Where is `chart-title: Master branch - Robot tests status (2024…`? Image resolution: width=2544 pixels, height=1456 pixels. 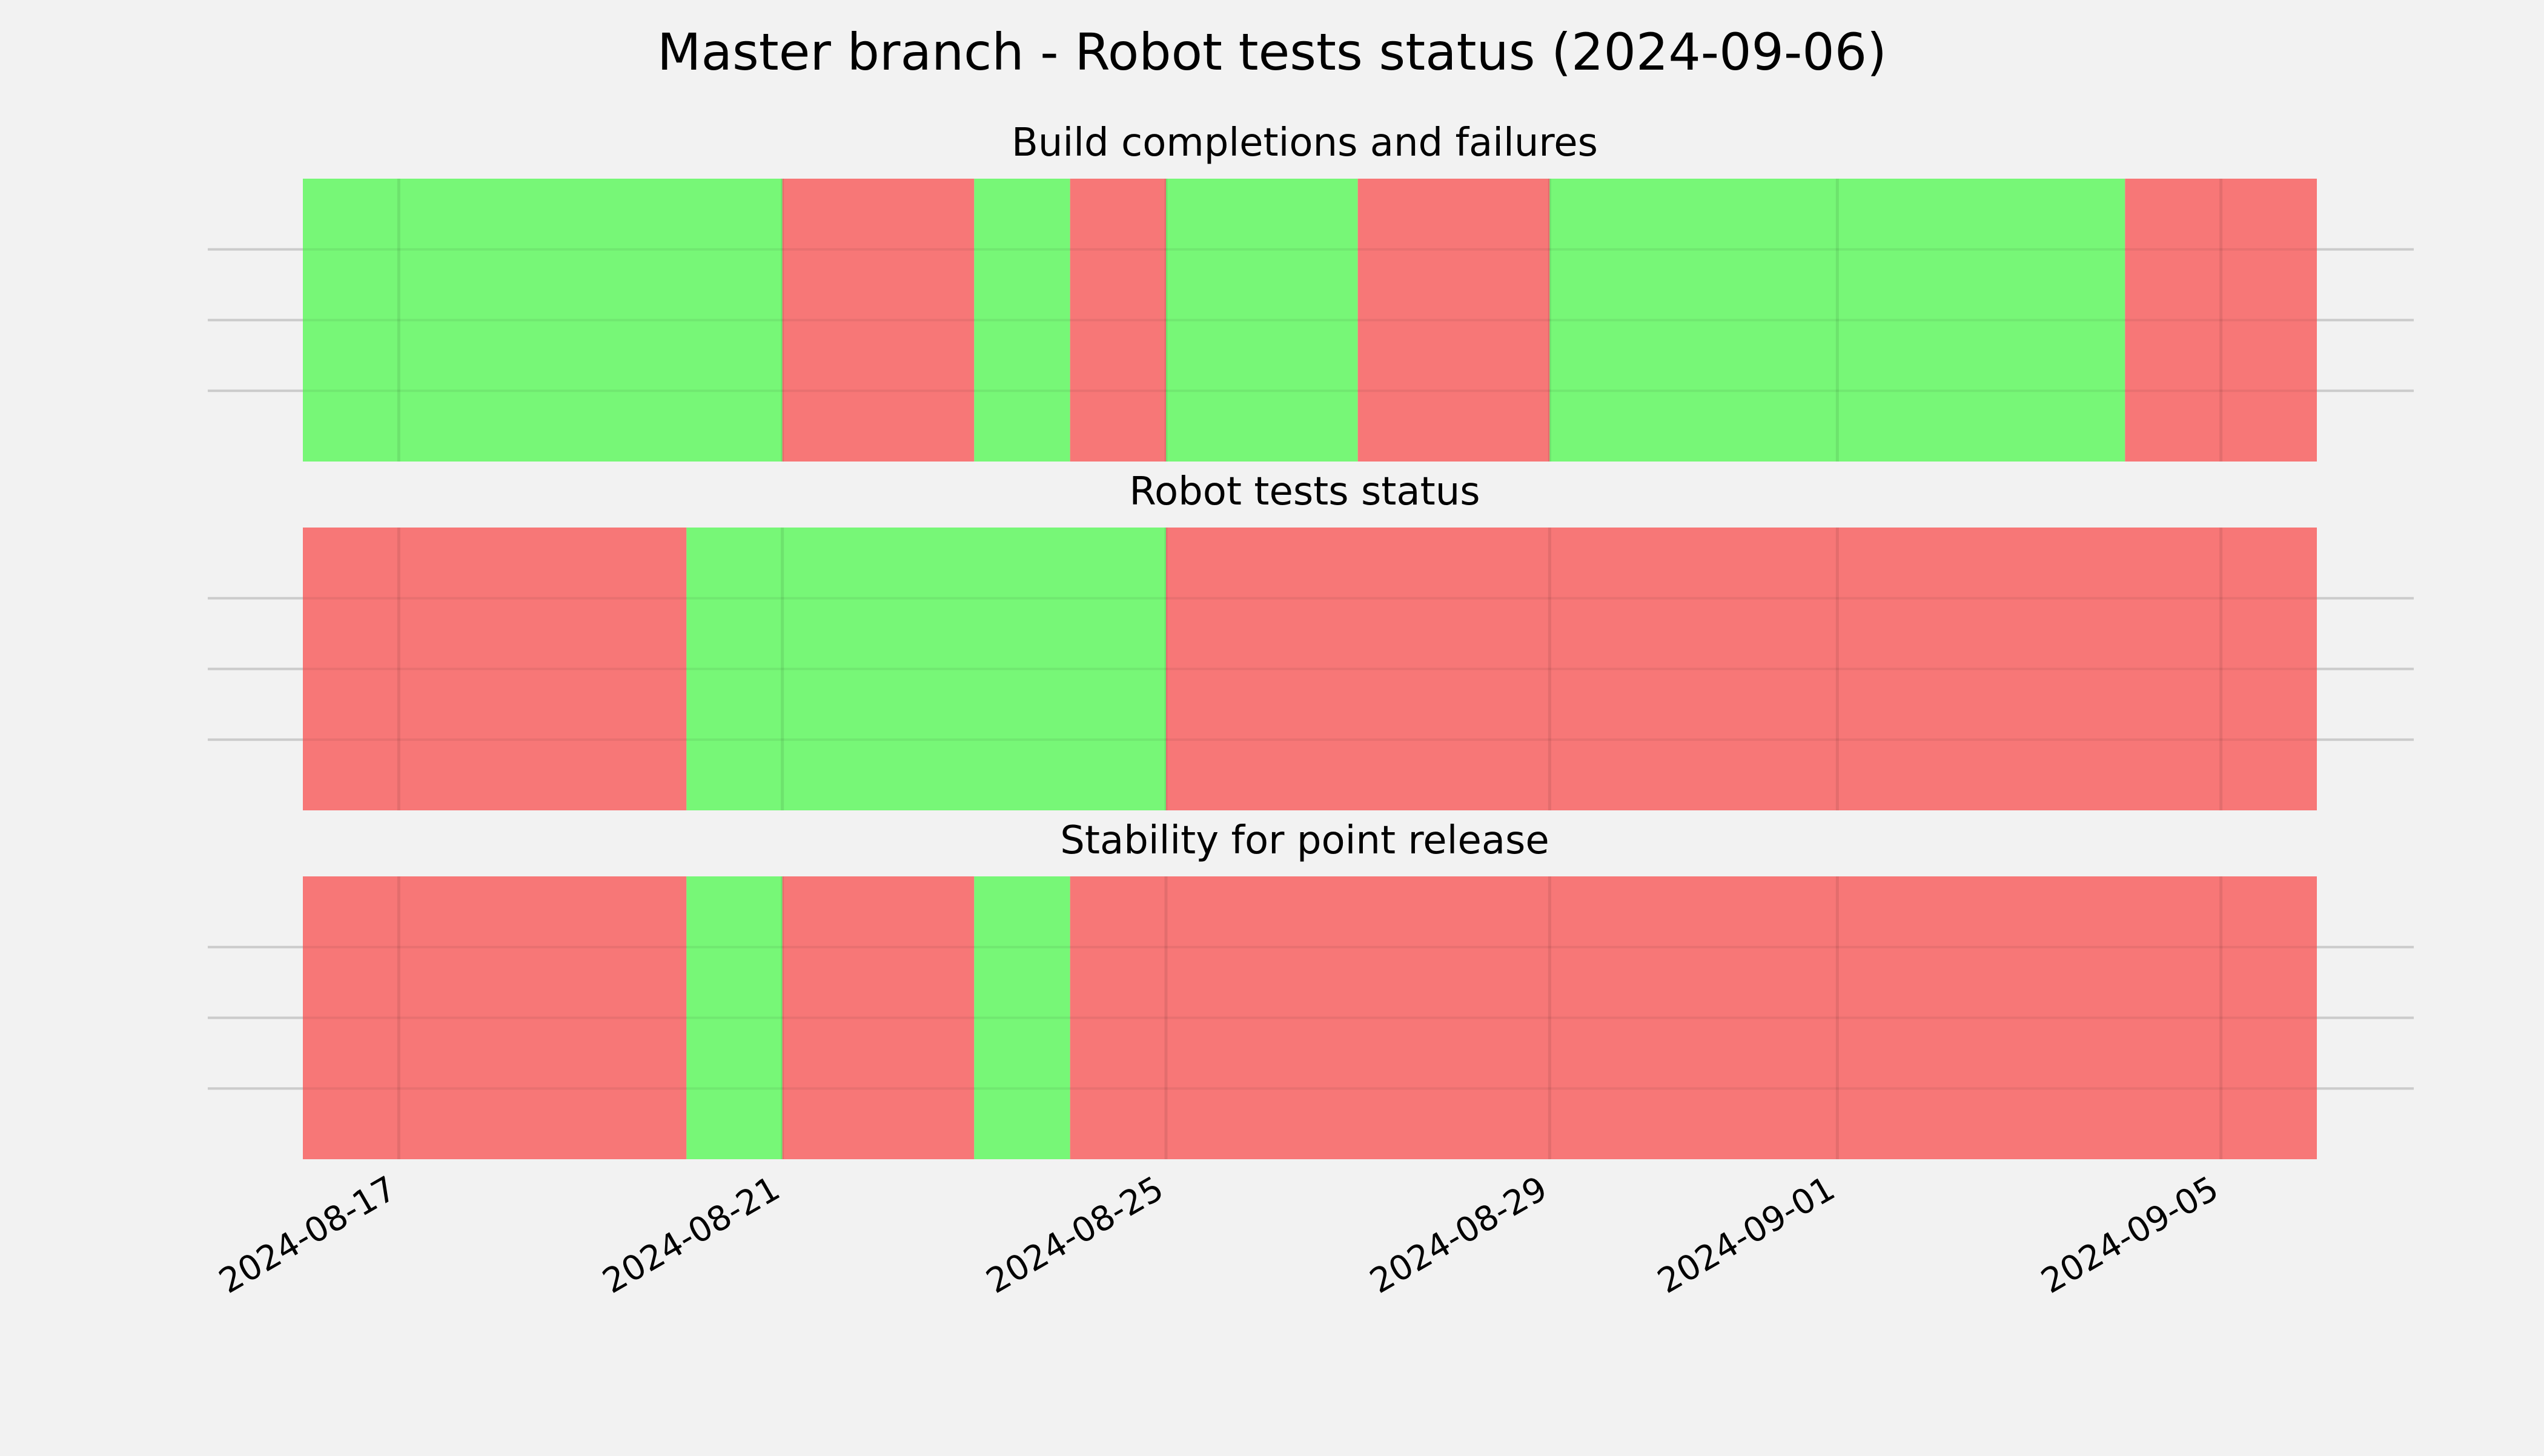
chart-title: Master branch - Robot tests status (2024… is located at coordinates (1272, 52).